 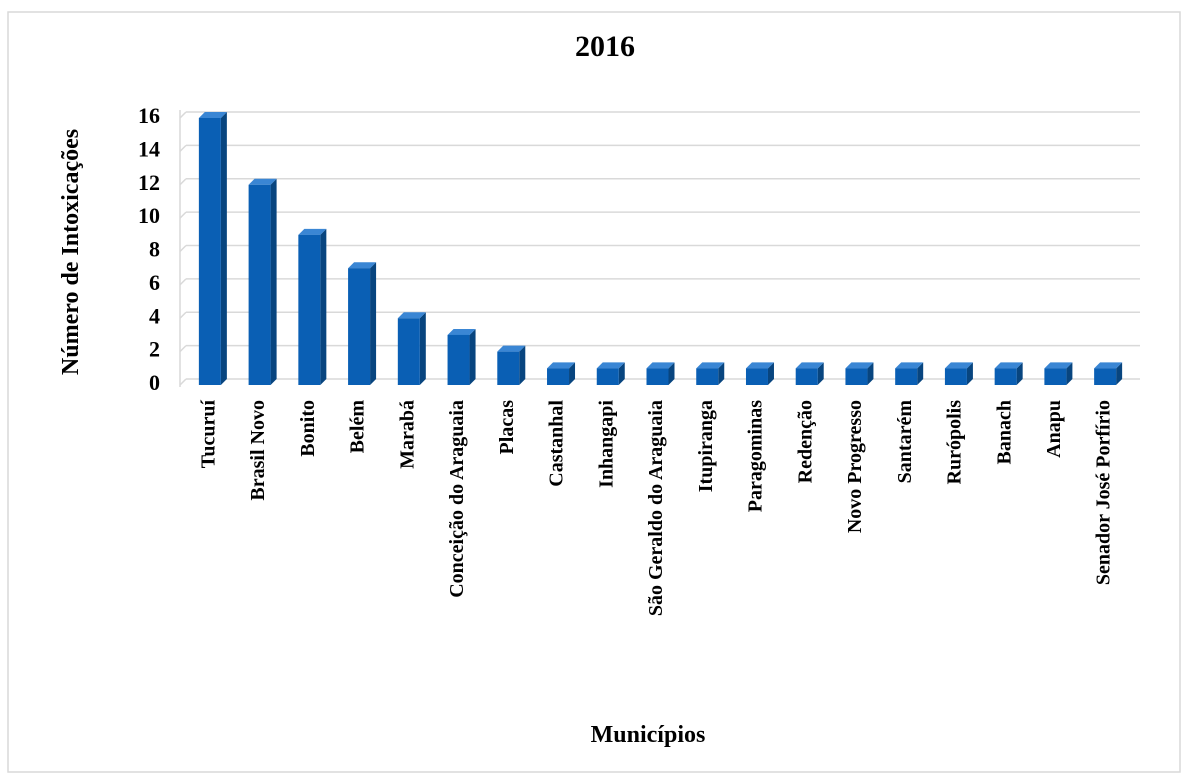 I want to click on y-tick-label: 10, so click(x=149, y=215).